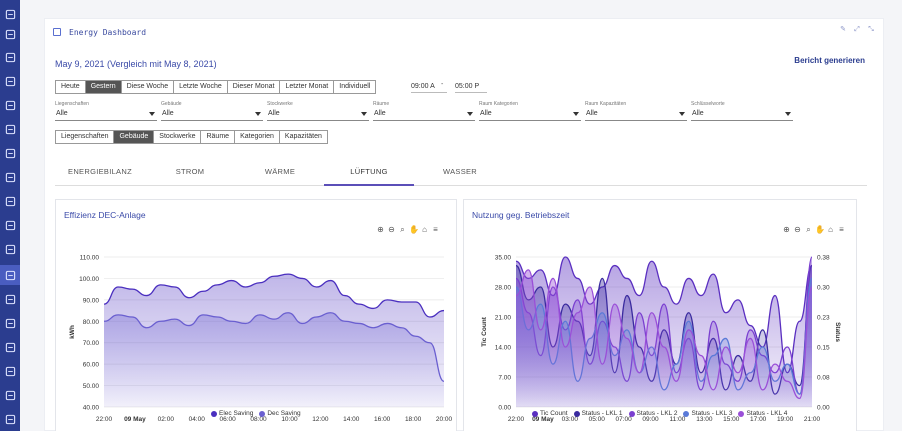 The image size is (902, 431). What do you see at coordinates (355, 87) in the screenshot?
I see `period-button: Individuell` at bounding box center [355, 87].